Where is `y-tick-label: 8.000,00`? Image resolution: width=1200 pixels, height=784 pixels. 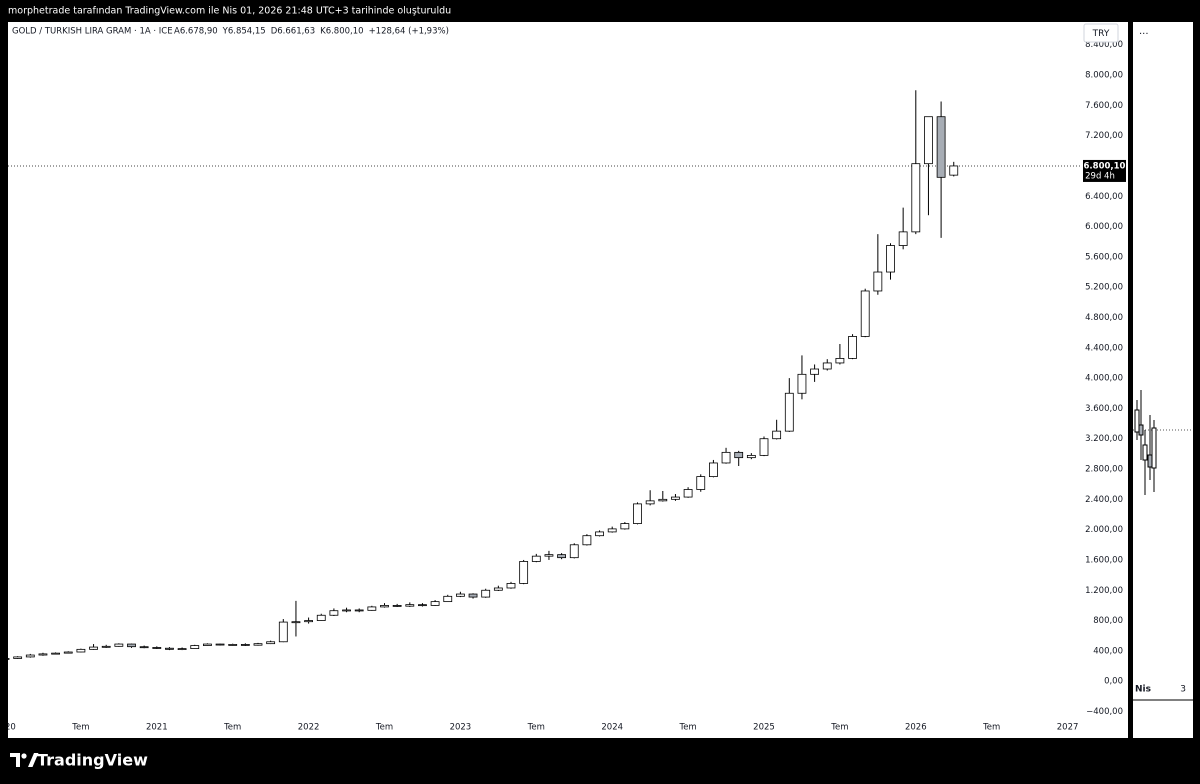 y-tick-label: 8.000,00 is located at coordinates (1104, 76).